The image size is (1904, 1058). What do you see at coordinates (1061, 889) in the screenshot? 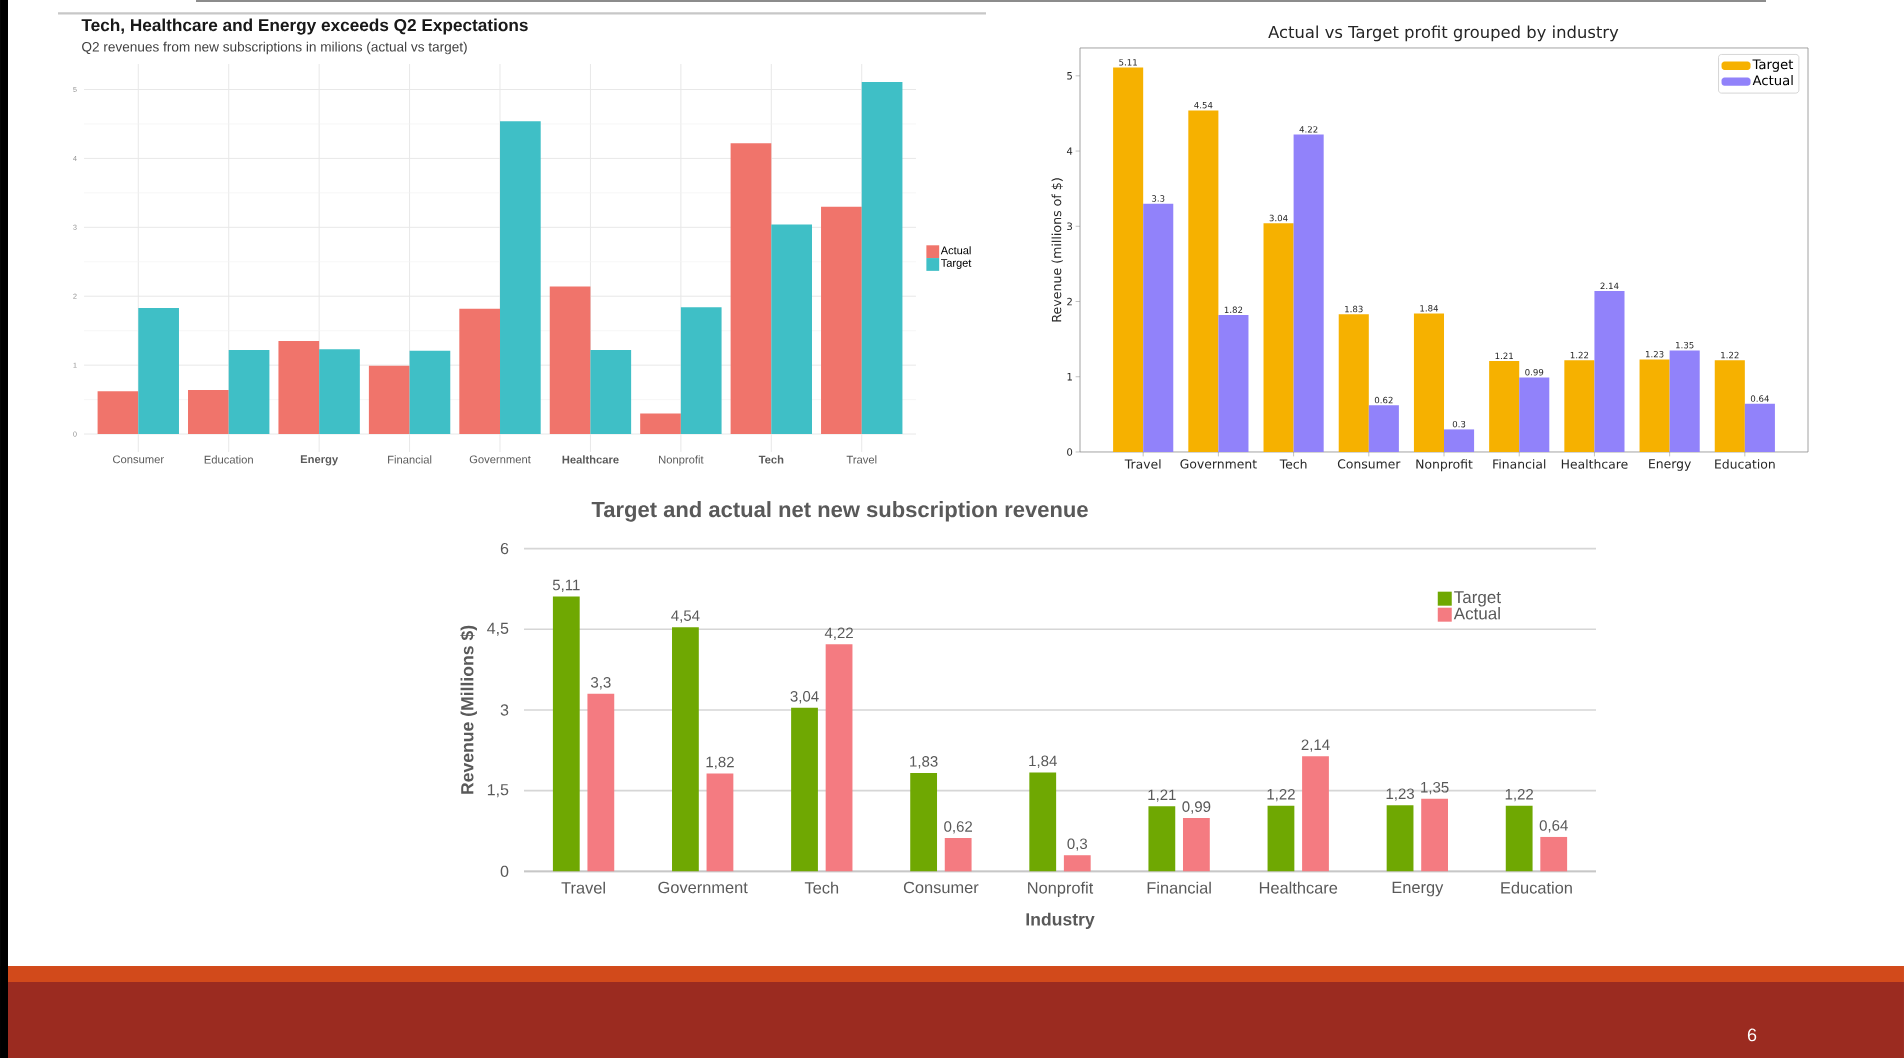
I see `x-tick-label: Nonprofit` at bounding box center [1061, 889].